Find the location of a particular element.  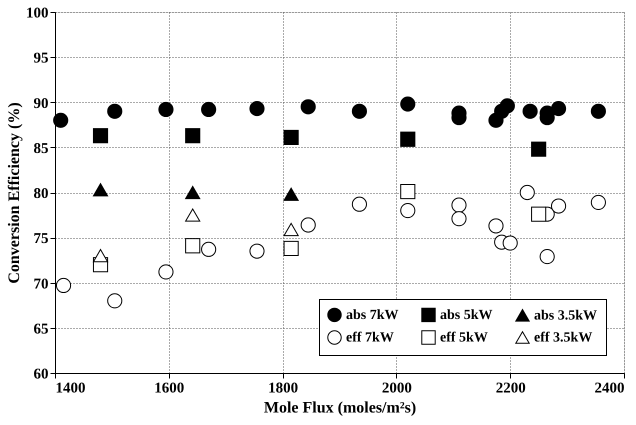

legend-label: abs 7kW is located at coordinates (372, 315).